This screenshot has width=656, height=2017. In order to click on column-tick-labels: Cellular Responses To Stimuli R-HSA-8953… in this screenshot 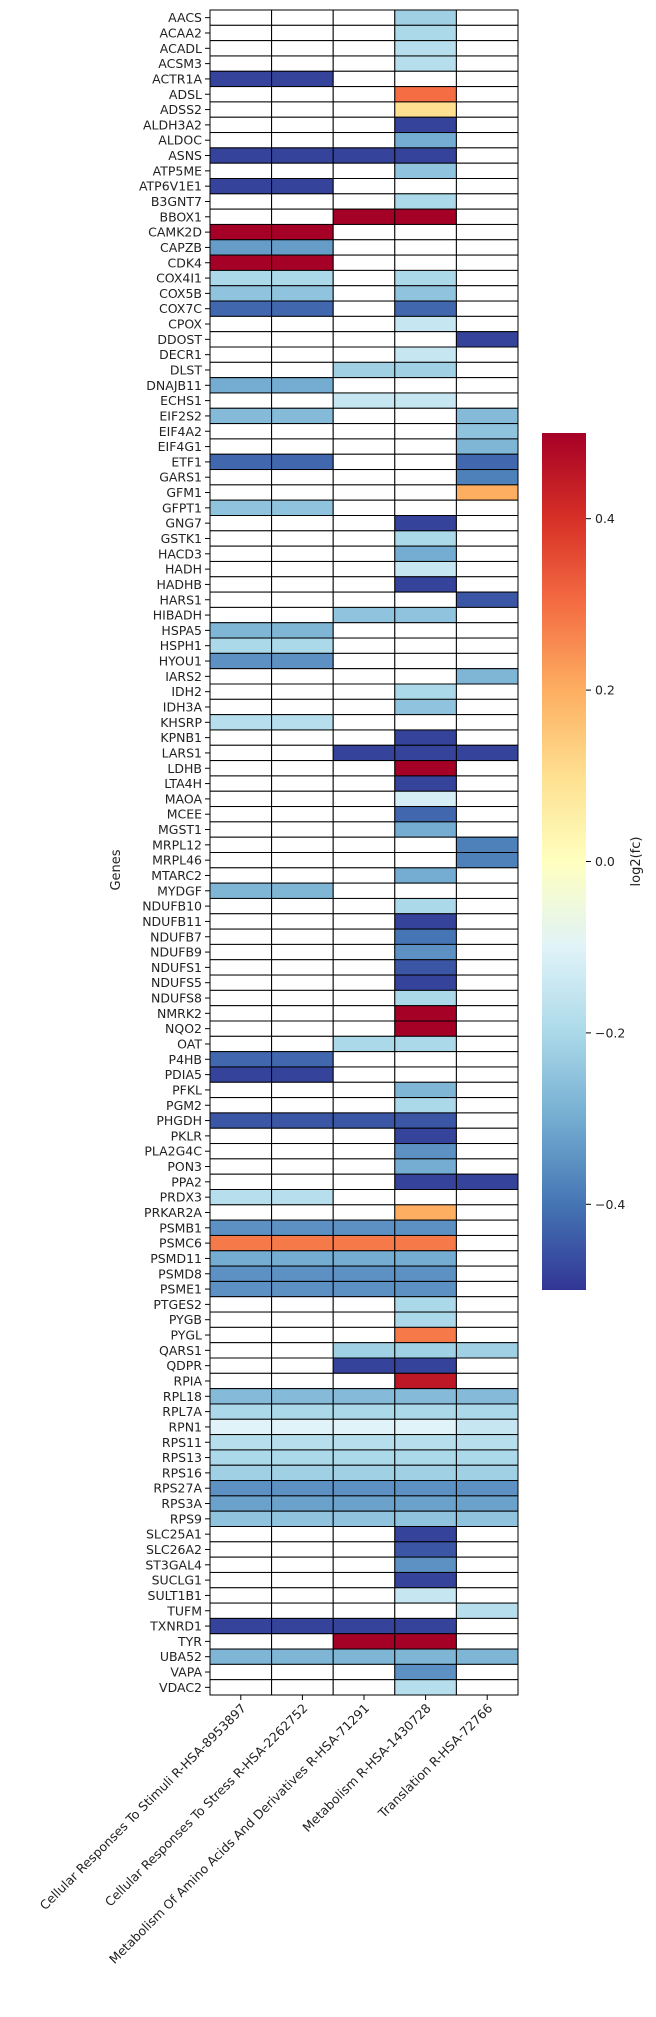, I will do `click(266, 1831)`.